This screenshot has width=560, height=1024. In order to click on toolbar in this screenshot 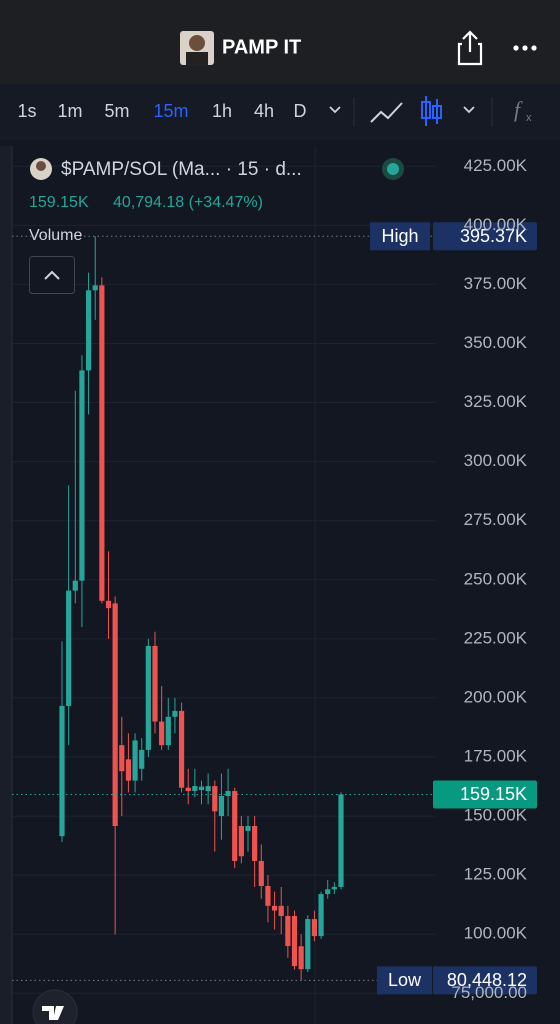, I will do `click(280, 112)`.